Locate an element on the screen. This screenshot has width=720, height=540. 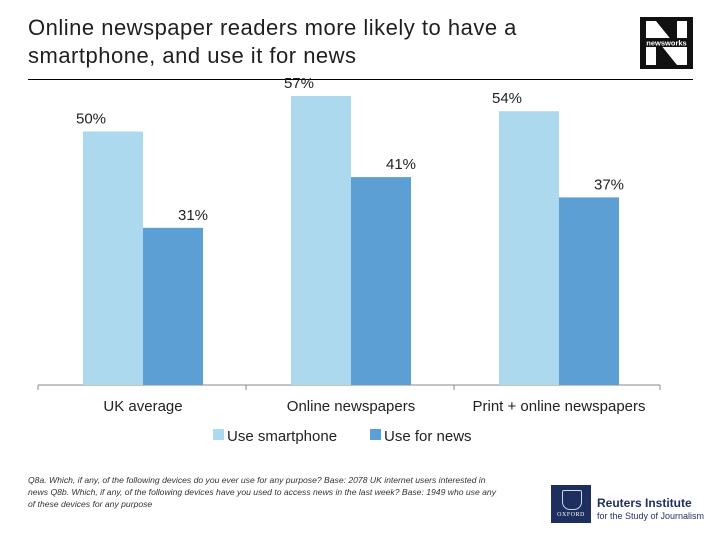
title-divider is located at coordinates (360, 79).